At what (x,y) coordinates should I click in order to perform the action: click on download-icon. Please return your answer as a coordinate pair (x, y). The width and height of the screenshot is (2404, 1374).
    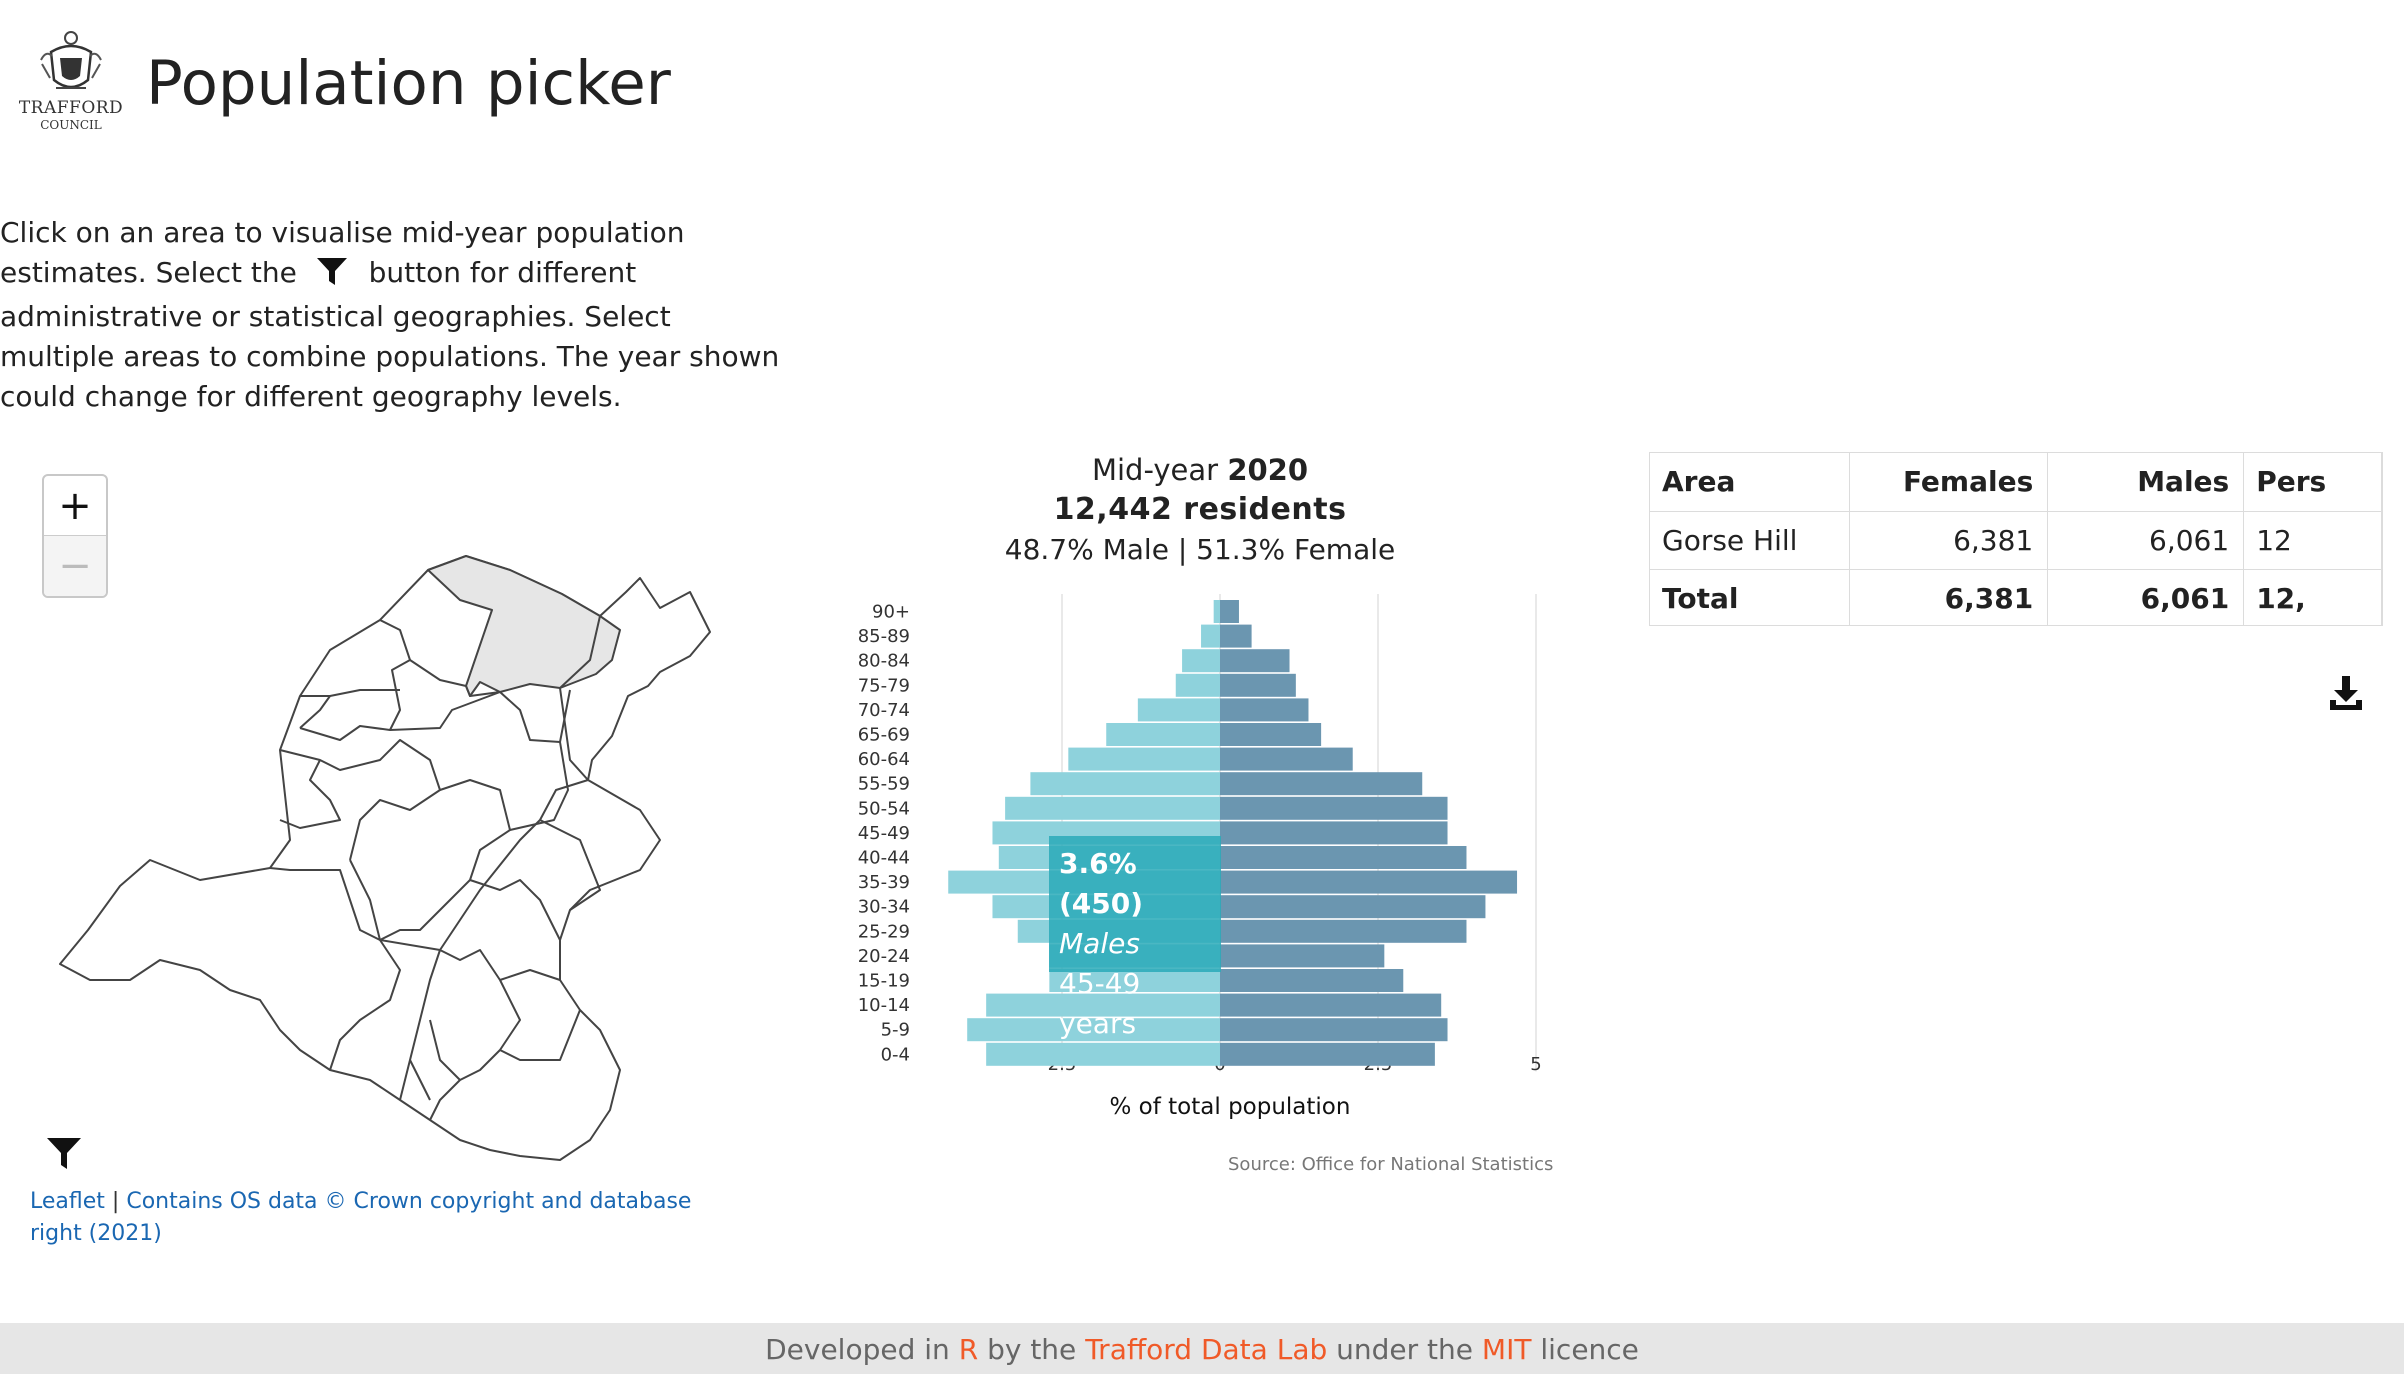
    Looking at the image, I should click on (2346, 693).